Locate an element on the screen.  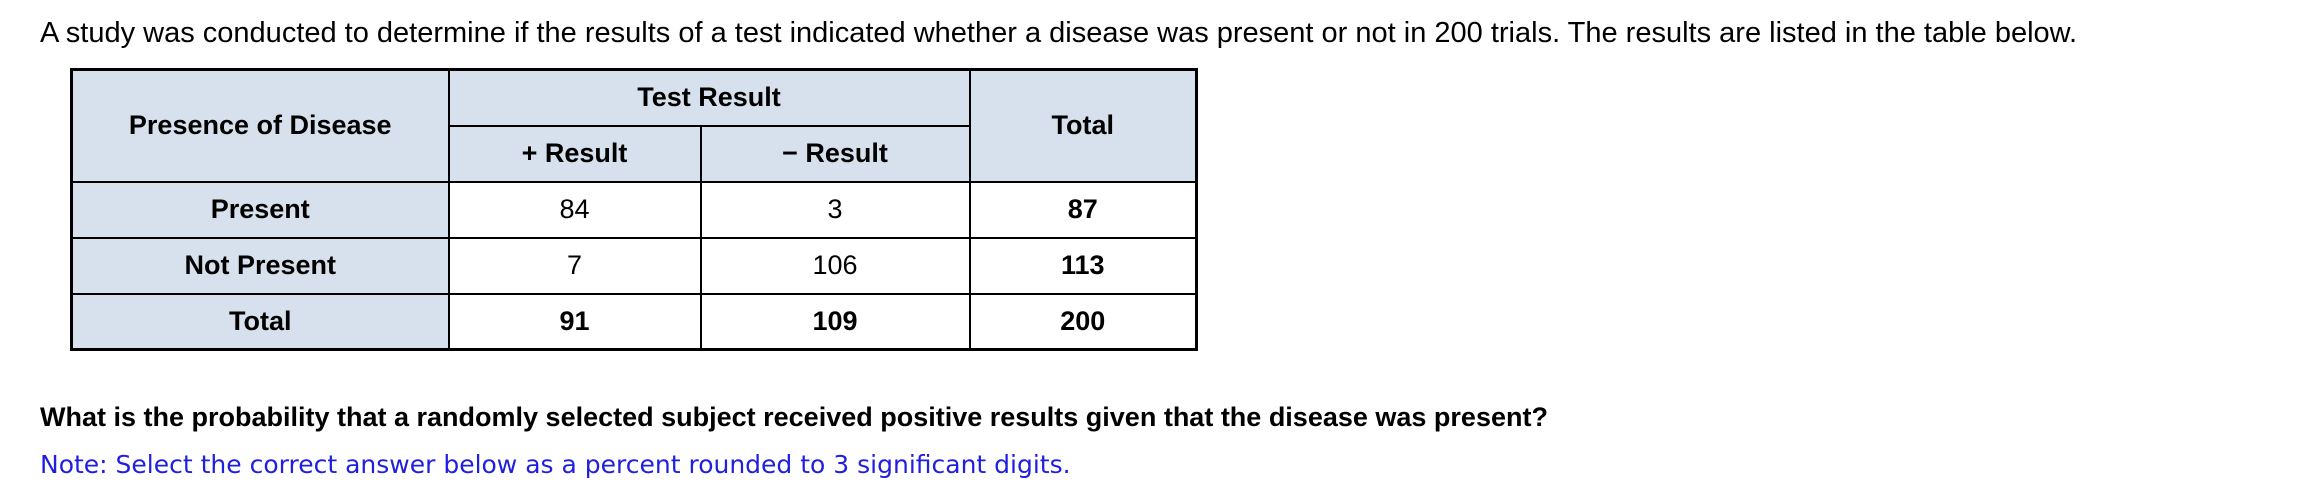
row-label-not-present: Not Present is located at coordinates (260, 265).